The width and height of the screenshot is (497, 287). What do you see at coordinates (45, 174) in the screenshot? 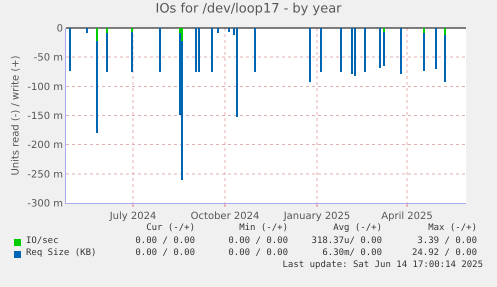
I see `y-tick-label: -250 m` at bounding box center [45, 174].